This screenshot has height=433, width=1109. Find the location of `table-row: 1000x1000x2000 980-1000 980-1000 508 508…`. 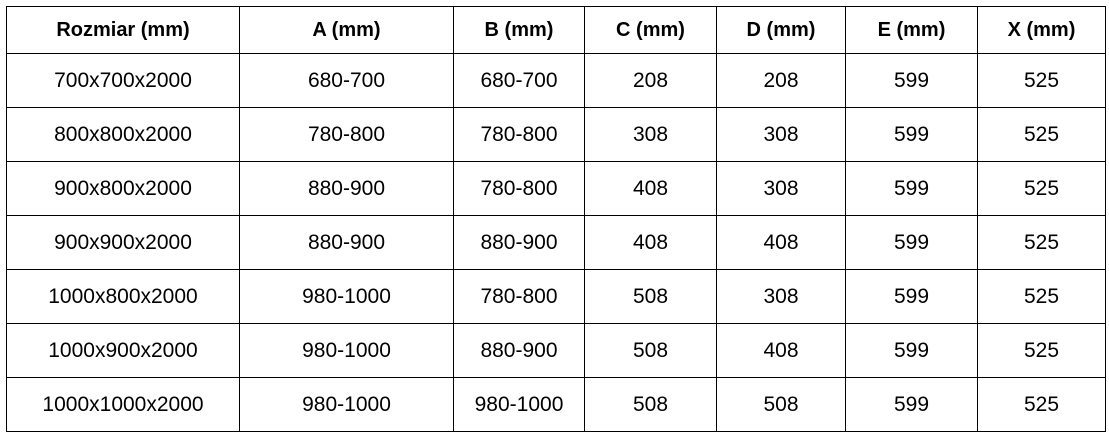

table-row: 1000x1000x2000 980-1000 980-1000 508 508… is located at coordinates (556, 404).